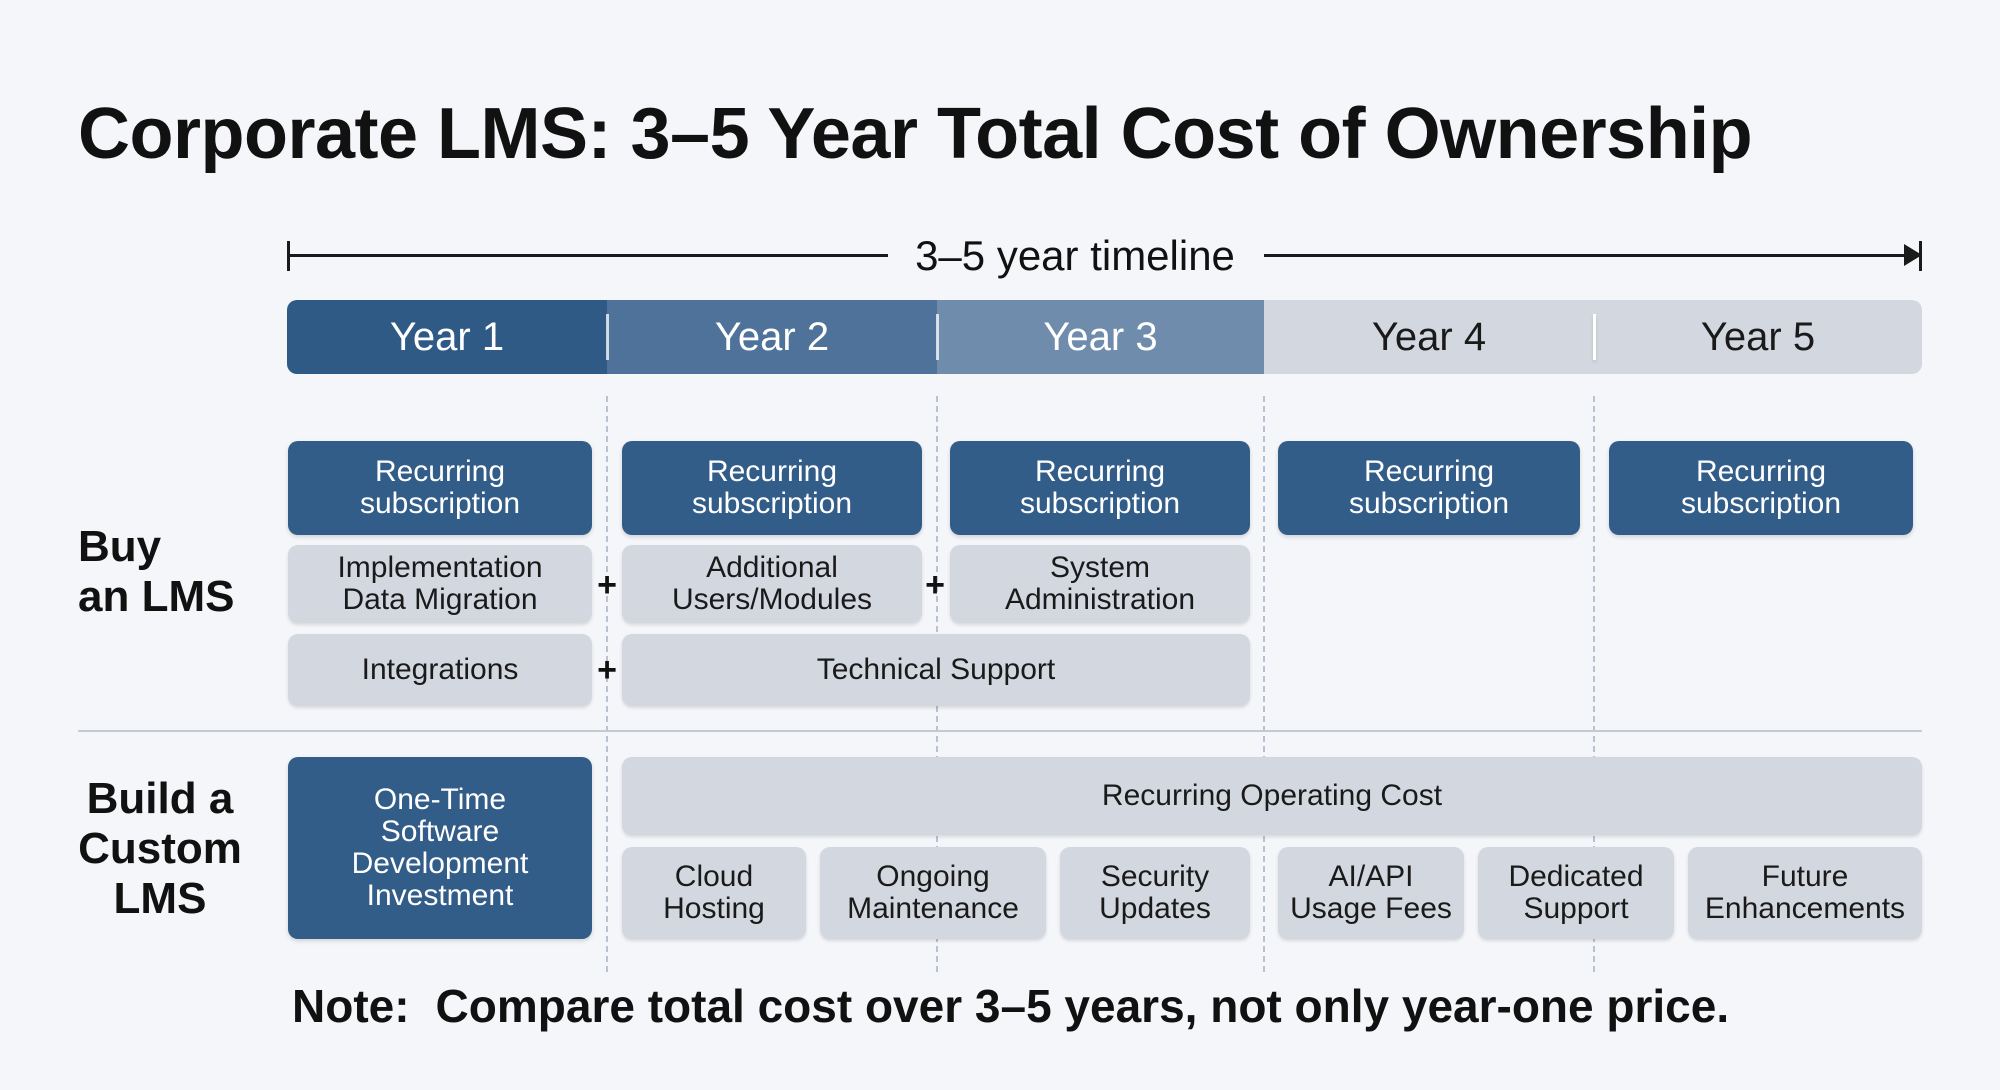  What do you see at coordinates (1920, 256) in the screenshot?
I see `timeline-end-cap` at bounding box center [1920, 256].